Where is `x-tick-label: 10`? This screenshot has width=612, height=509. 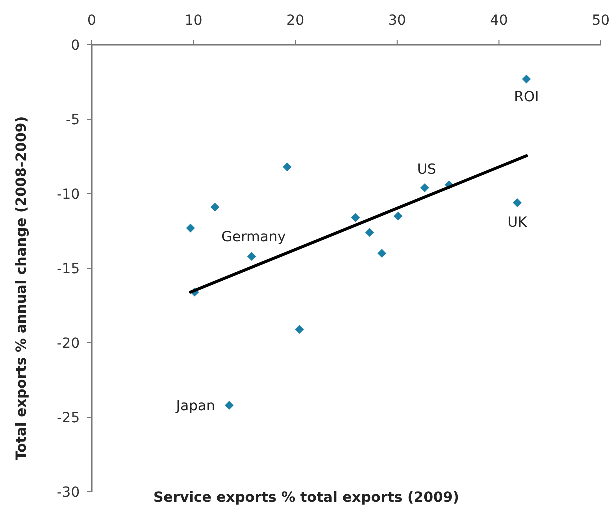 x-tick-label: 10 is located at coordinates (193, 21).